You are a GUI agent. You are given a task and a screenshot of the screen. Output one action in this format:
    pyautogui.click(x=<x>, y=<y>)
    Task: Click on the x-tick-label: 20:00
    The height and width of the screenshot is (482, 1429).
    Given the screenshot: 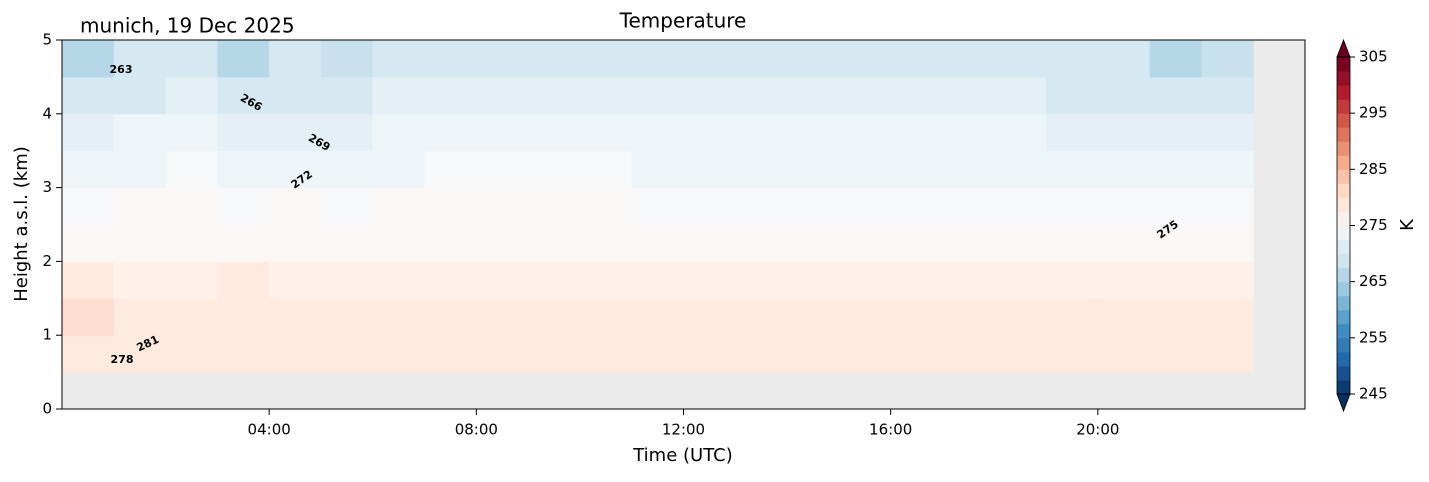 What is the action you would take?
    pyautogui.click(x=1097, y=430)
    